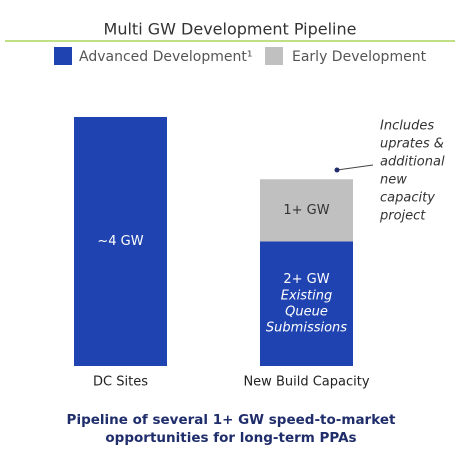 The height and width of the screenshot is (464, 461). Describe the element at coordinates (355, 167) in the screenshot. I see `annotation-pointer` at that location.